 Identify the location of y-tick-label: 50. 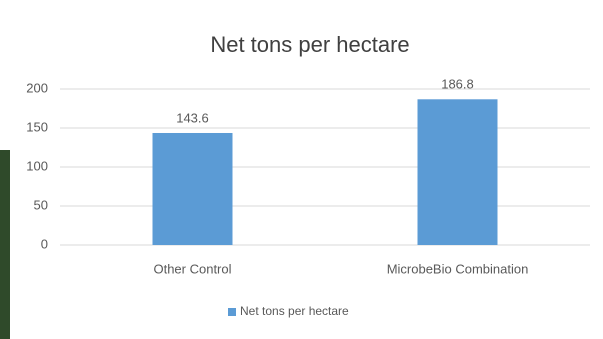
(41, 204).